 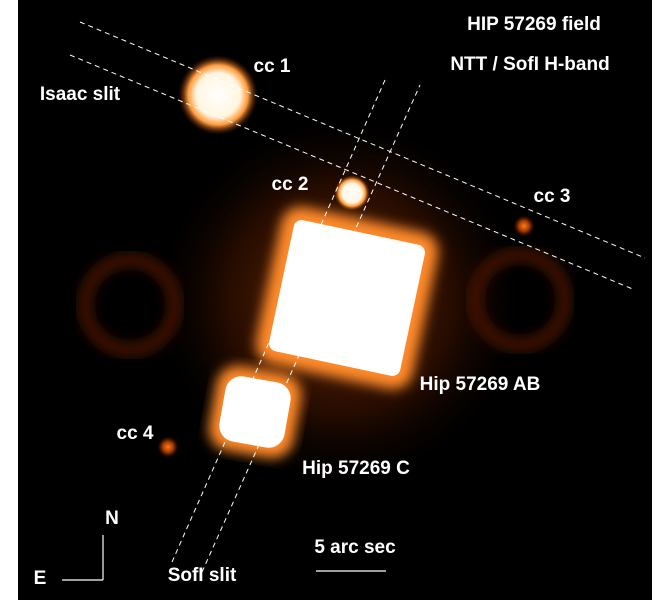 I want to click on star-c, so click(x=255, y=412).